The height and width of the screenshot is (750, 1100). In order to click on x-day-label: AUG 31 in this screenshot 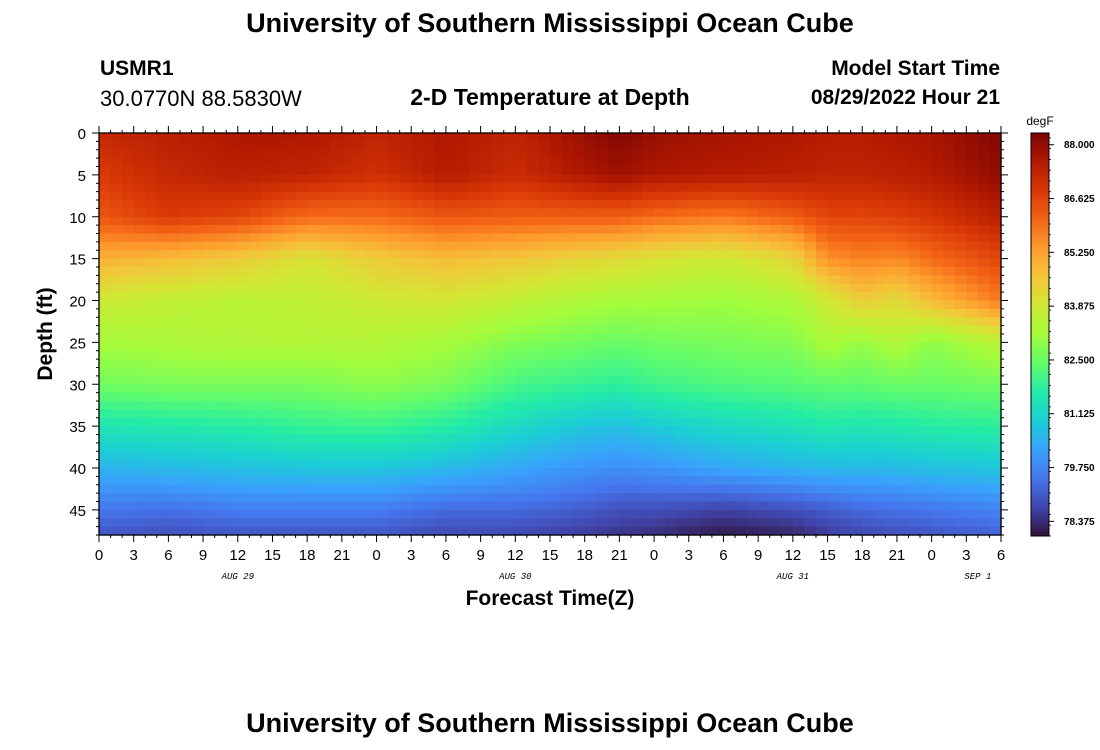, I will do `click(792, 577)`.